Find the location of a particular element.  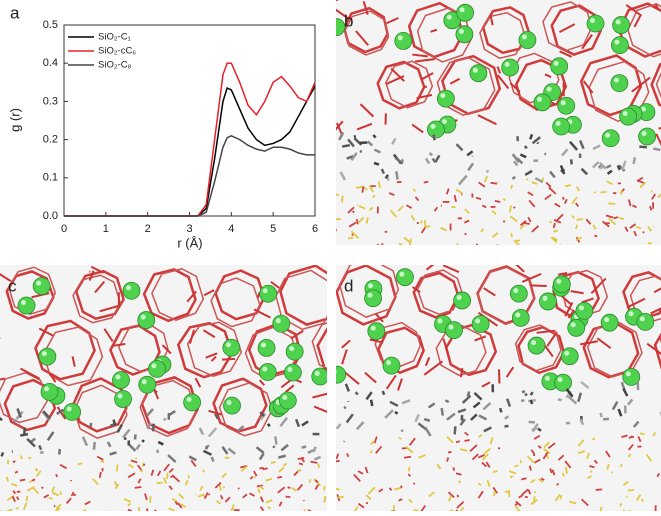

panel-label: b is located at coordinates (348, 20).